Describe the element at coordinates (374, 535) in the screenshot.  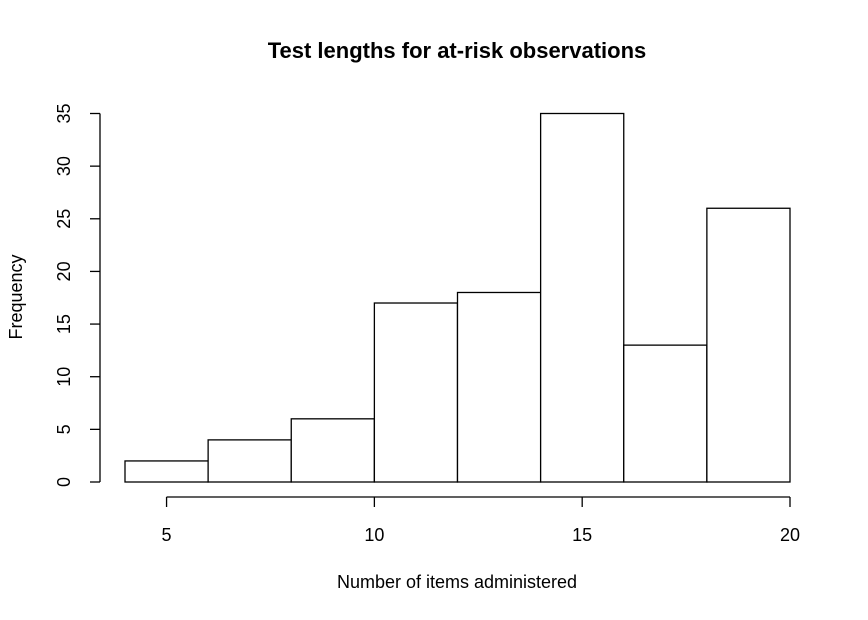
I see `x-tick-label: 10` at that location.